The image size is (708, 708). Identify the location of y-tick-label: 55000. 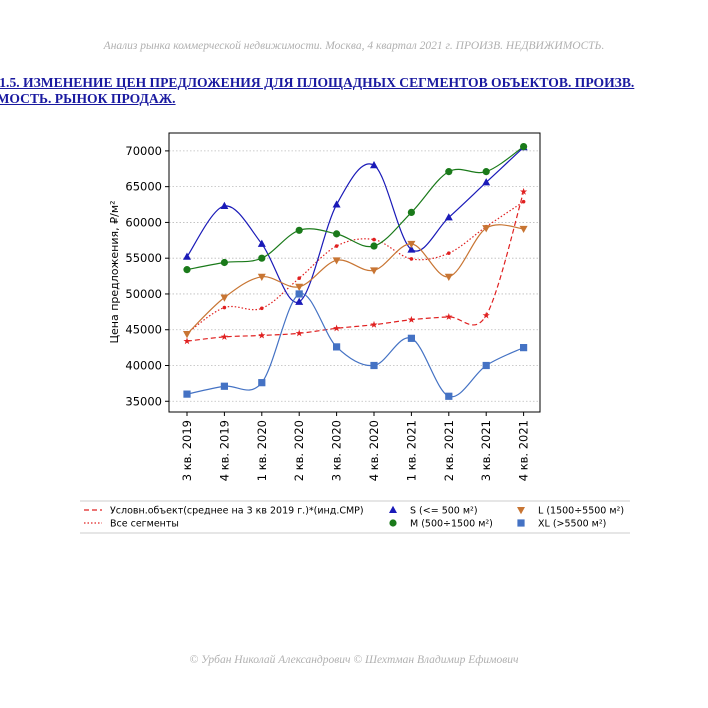
(143, 258).